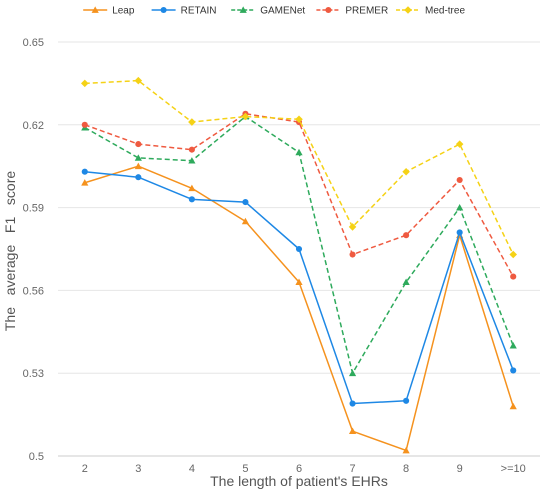  Describe the element at coordinates (328, 10) in the screenshot. I see `legend-premer-point` at that location.